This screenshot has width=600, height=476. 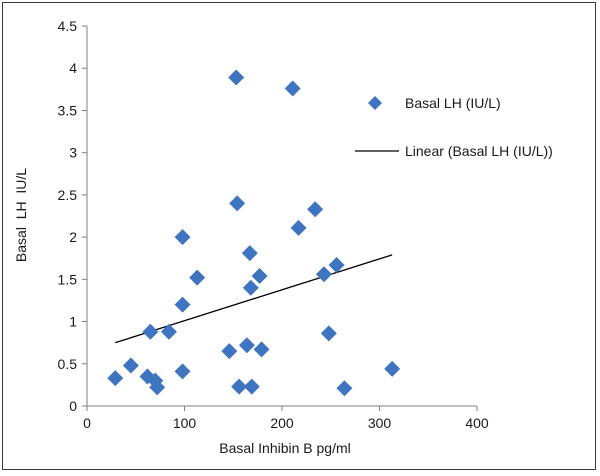 What do you see at coordinates (454, 127) in the screenshot?
I see `legend: Basal LH (IU/L) Linear (Basal LH (IU/L))` at bounding box center [454, 127].